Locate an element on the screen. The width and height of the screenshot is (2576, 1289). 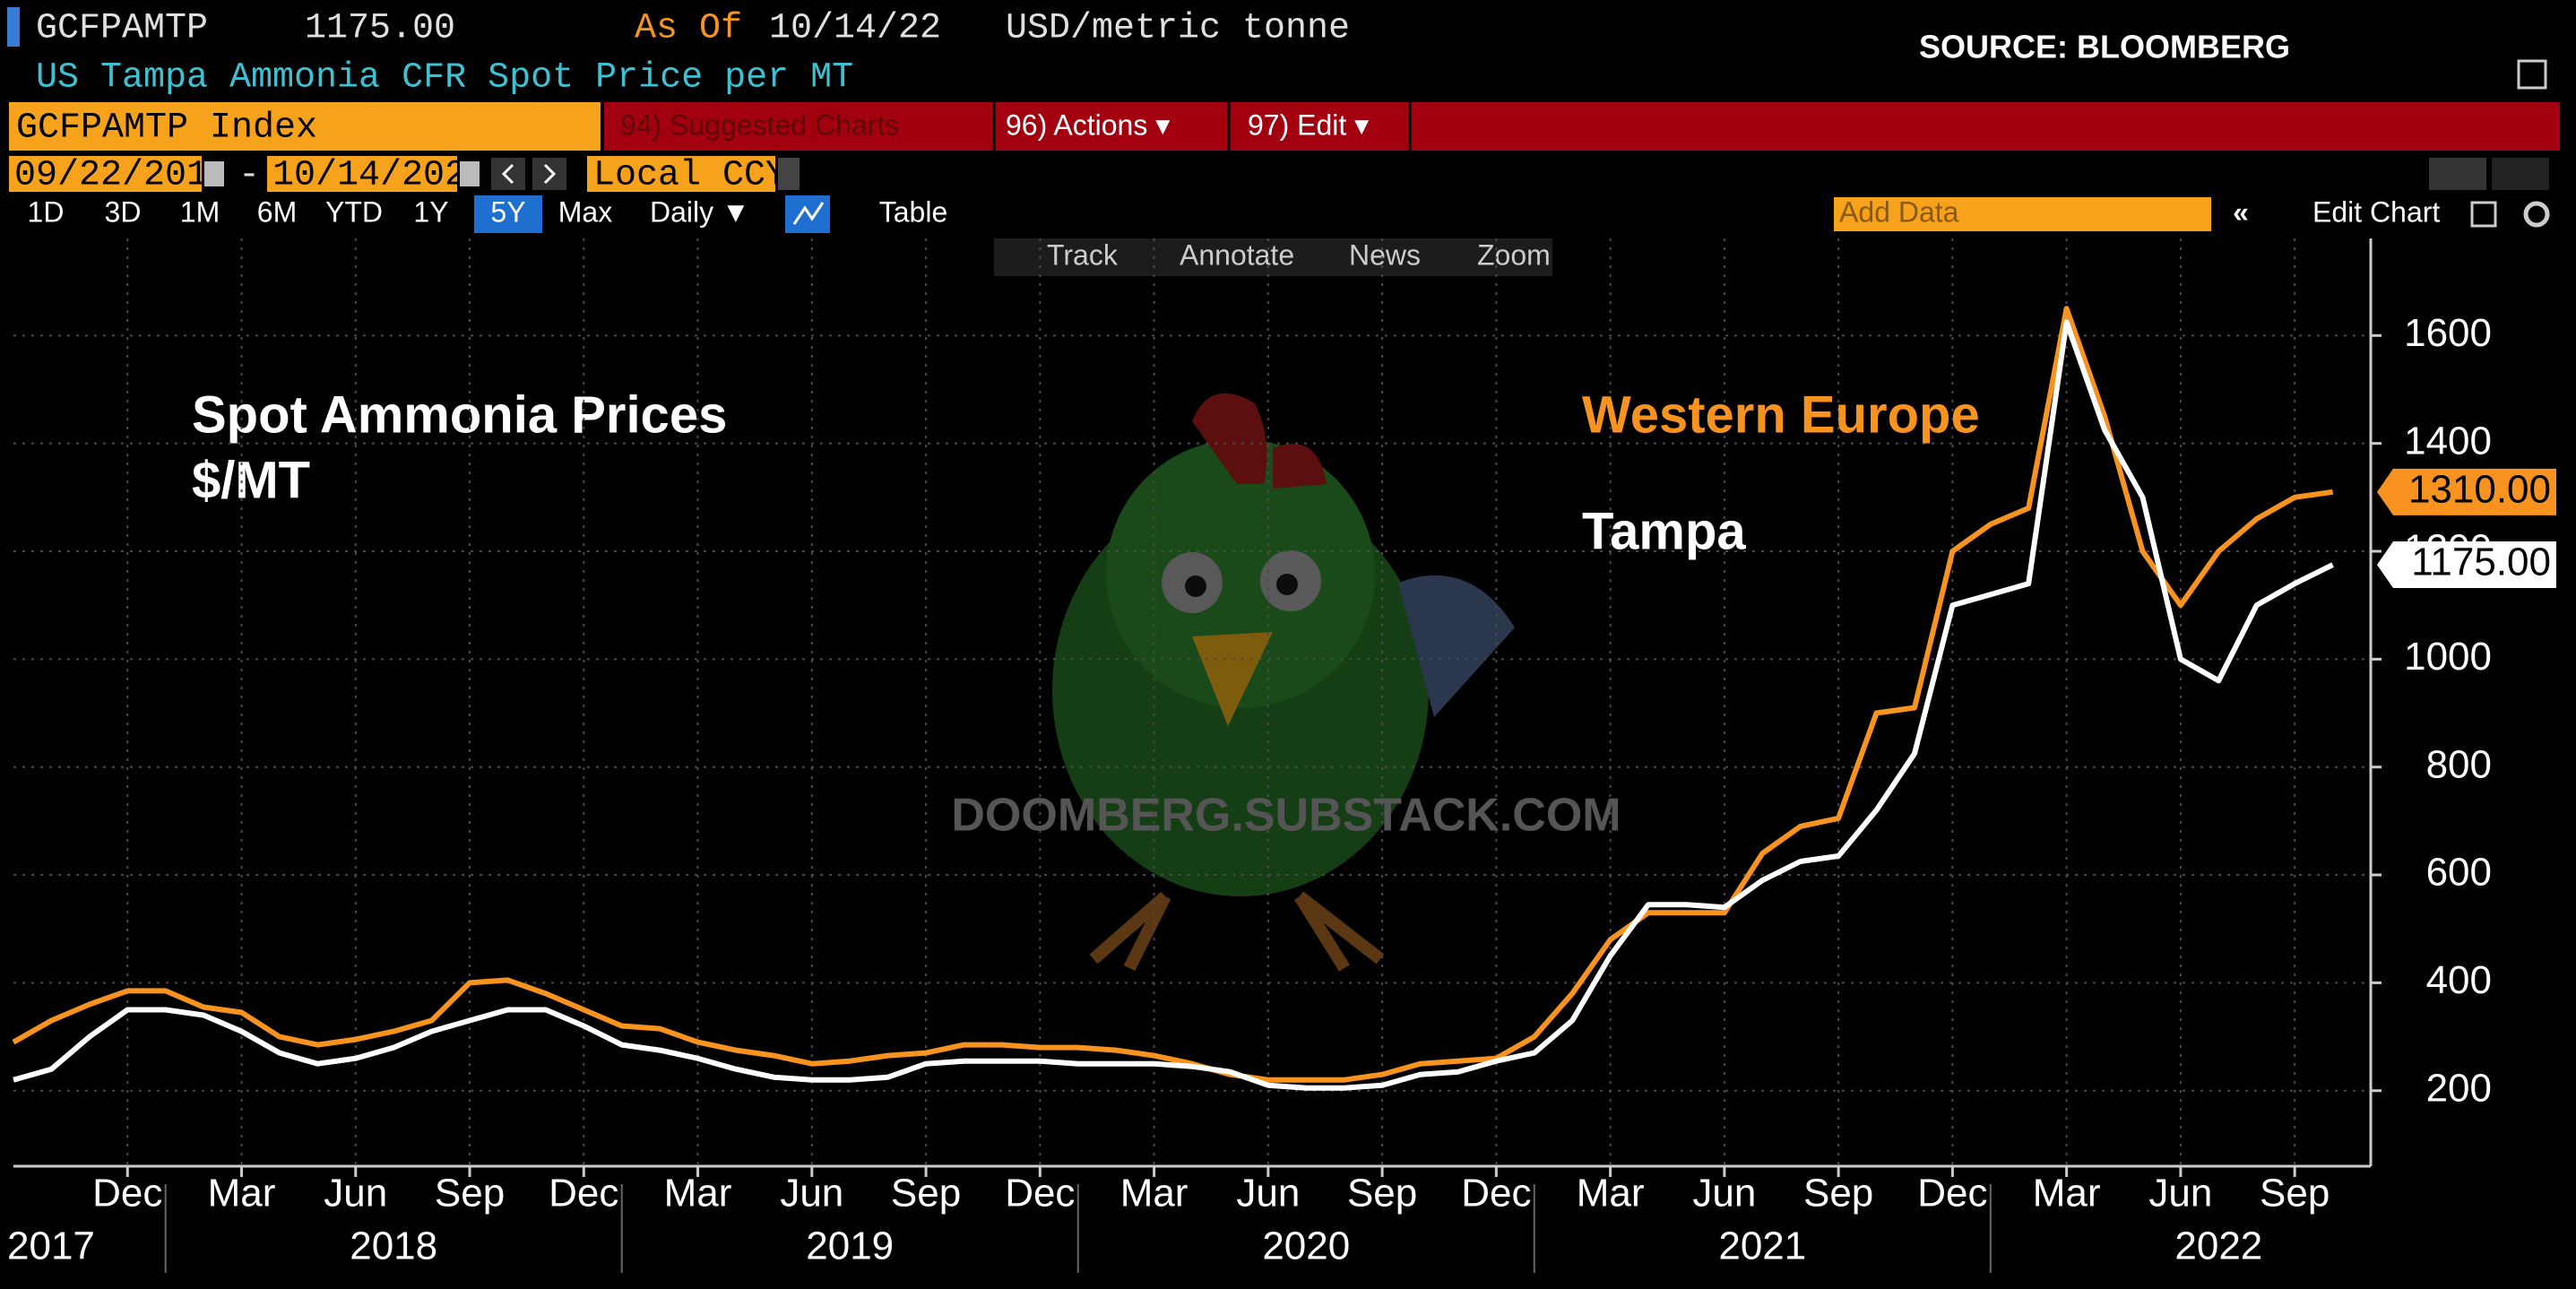
edit-icon is located at coordinates (2483, 214).